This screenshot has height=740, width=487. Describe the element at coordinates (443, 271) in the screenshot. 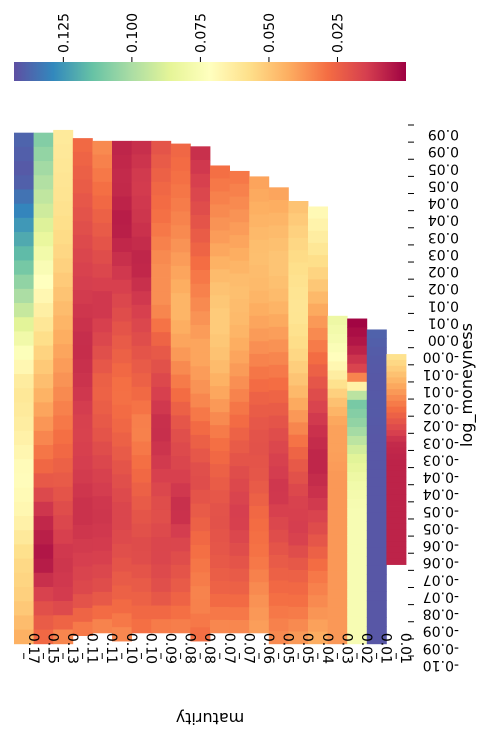

I see `log-moneyness-tick-label: 0.02` at that location.